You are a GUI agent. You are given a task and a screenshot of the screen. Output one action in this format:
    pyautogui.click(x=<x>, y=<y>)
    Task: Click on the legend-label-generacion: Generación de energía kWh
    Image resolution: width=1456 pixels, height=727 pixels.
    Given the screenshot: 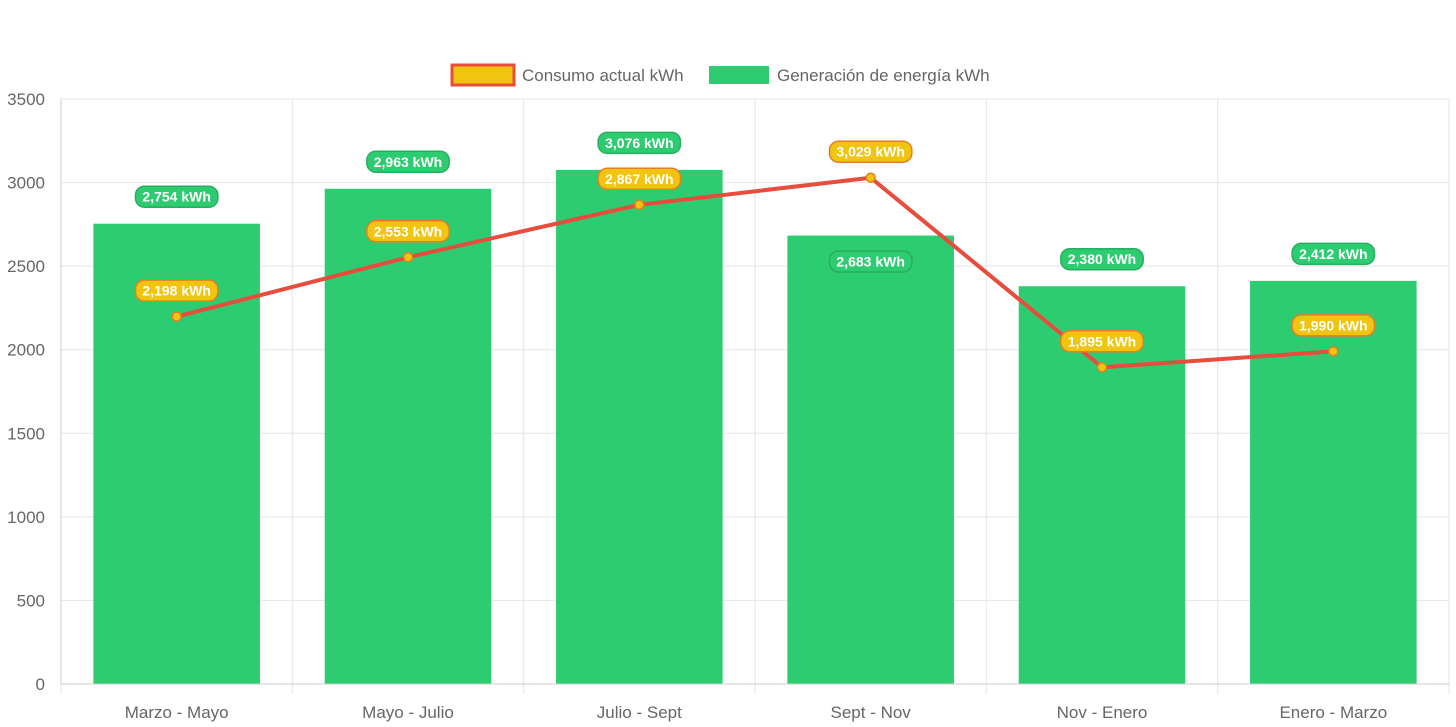 What is the action you would take?
    pyautogui.click(x=883, y=75)
    